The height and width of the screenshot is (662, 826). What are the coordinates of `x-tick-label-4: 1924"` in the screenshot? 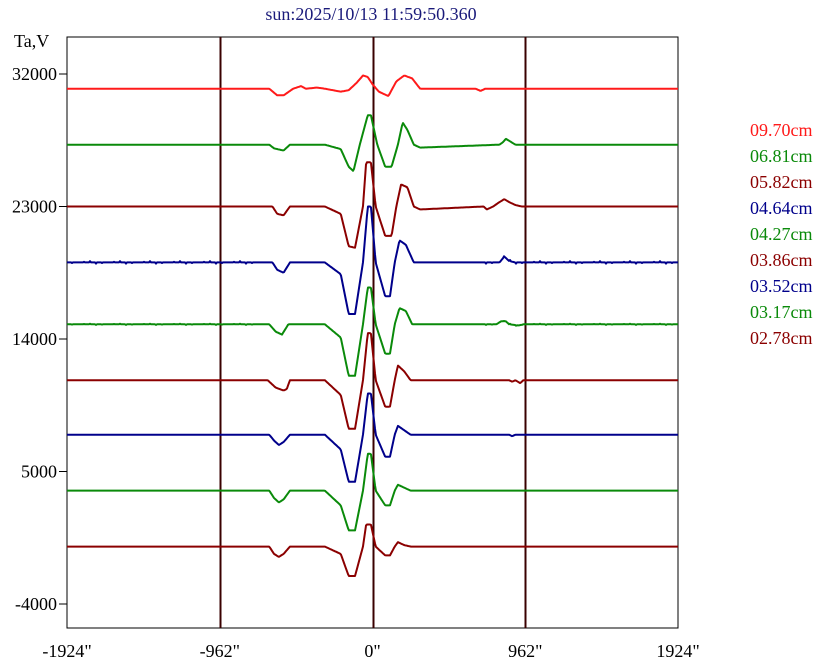 It's located at (677, 651).